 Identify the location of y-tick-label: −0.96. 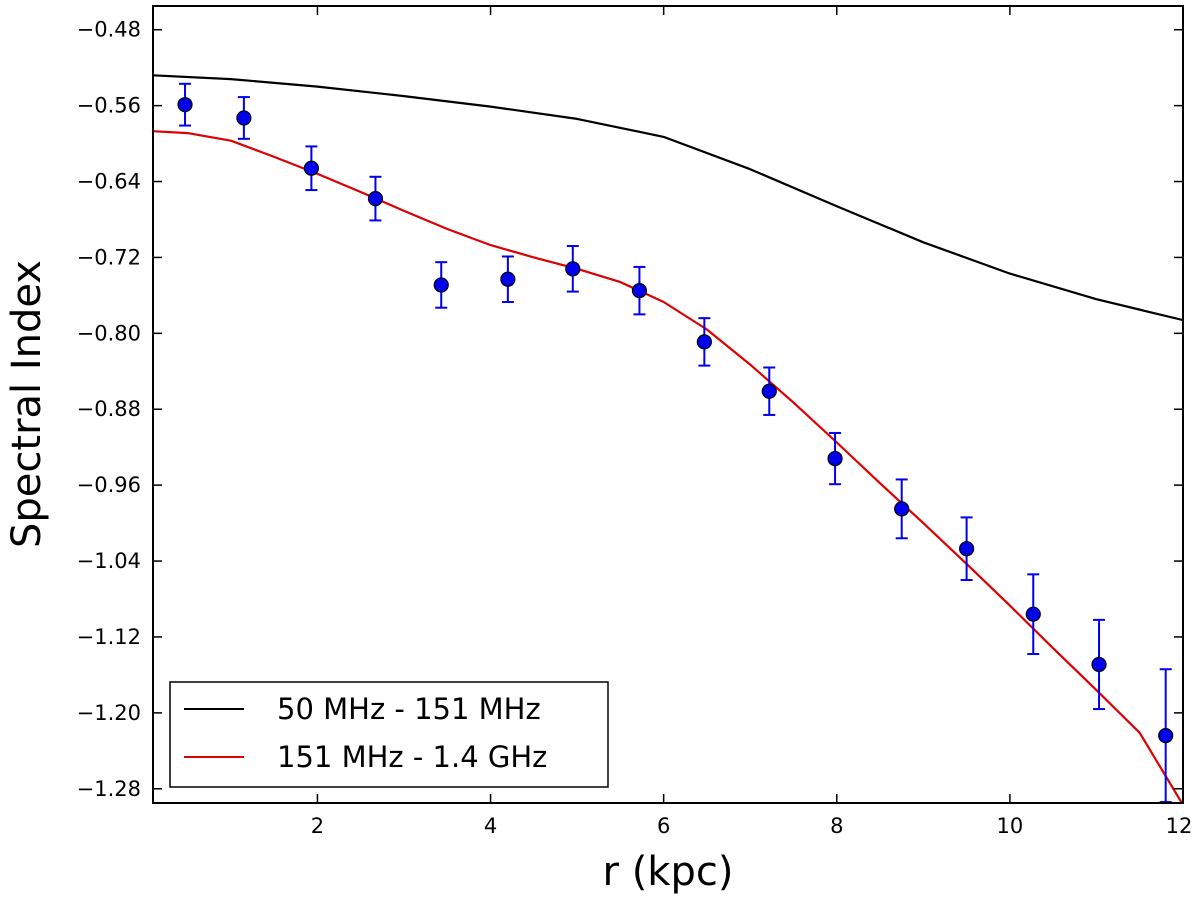
(109, 485).